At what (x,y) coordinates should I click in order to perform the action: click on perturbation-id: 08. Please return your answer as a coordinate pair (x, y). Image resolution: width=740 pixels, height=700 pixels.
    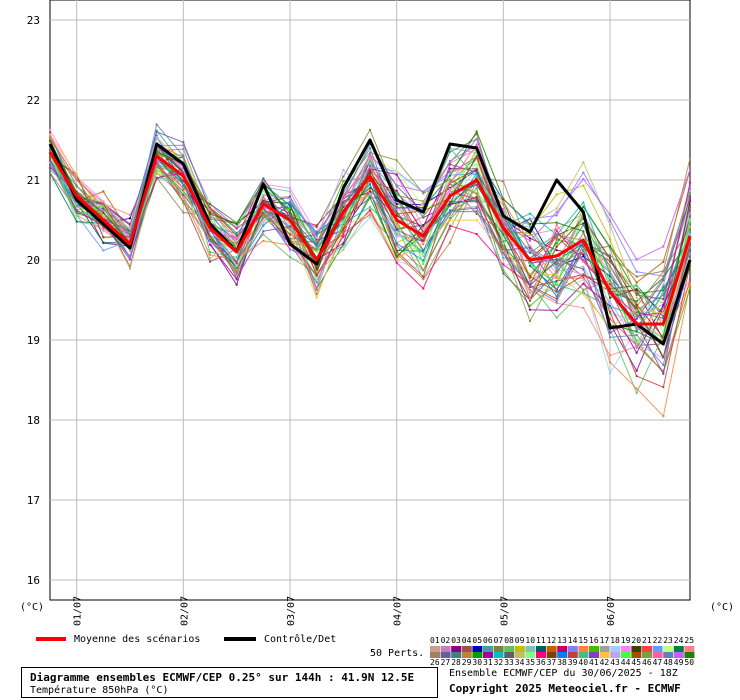
    Looking at the image, I should click on (509, 640).